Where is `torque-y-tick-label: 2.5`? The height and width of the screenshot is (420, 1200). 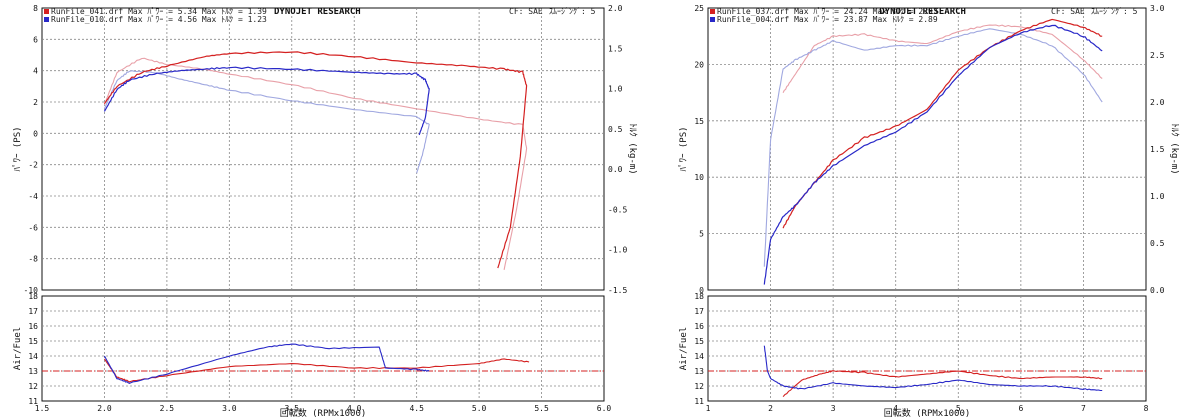 torque-y-tick-label: 2.5 is located at coordinates (1157, 55).